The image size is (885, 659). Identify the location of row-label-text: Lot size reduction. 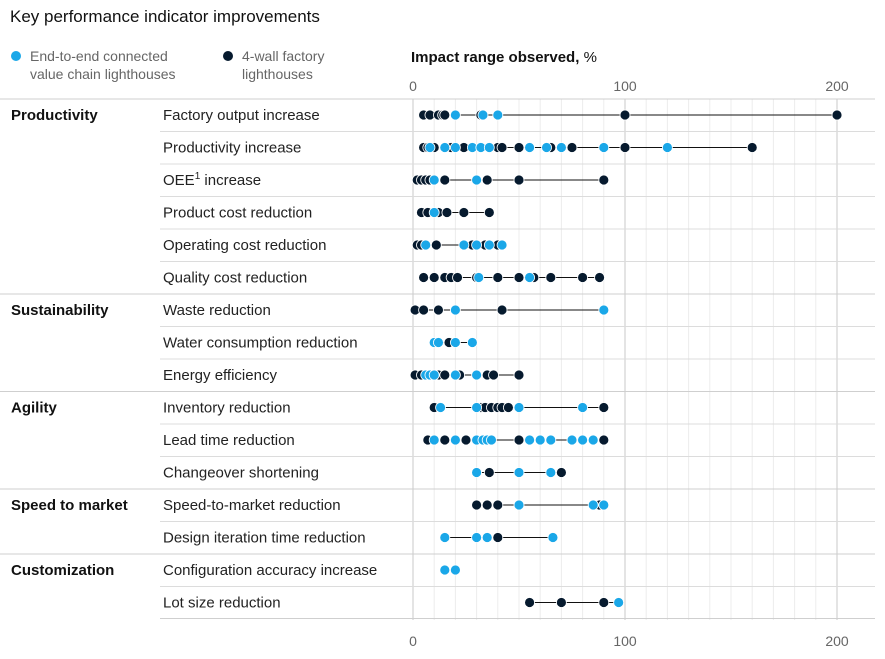
(222, 603).